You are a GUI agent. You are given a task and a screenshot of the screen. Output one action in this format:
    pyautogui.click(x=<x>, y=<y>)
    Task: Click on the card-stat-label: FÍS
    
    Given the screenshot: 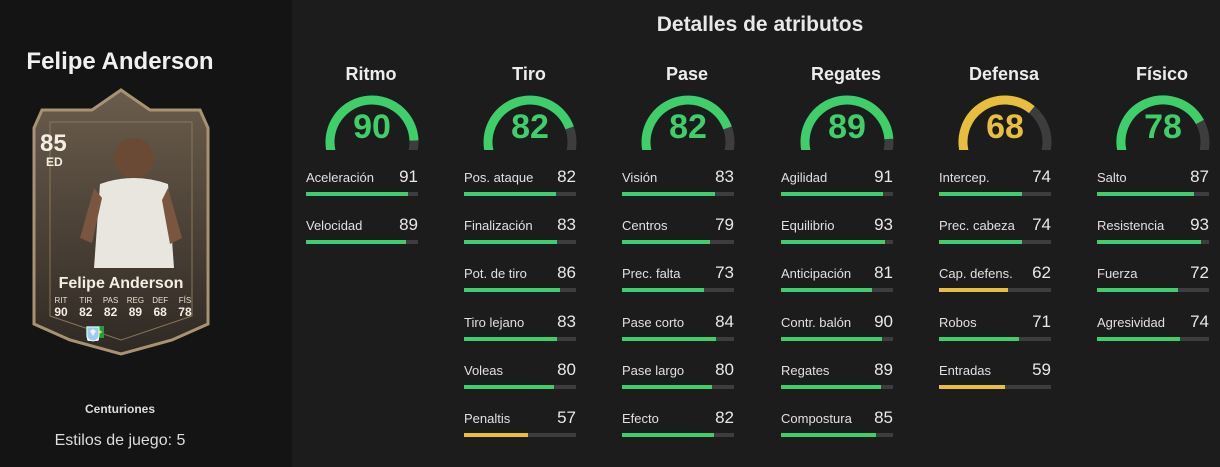 What is the action you would take?
    pyautogui.click(x=185, y=300)
    